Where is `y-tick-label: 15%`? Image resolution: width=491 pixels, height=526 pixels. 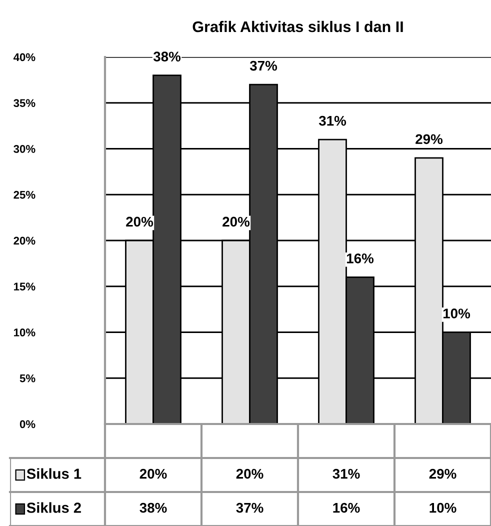 y-tick-label: 15% is located at coordinates (25, 286).